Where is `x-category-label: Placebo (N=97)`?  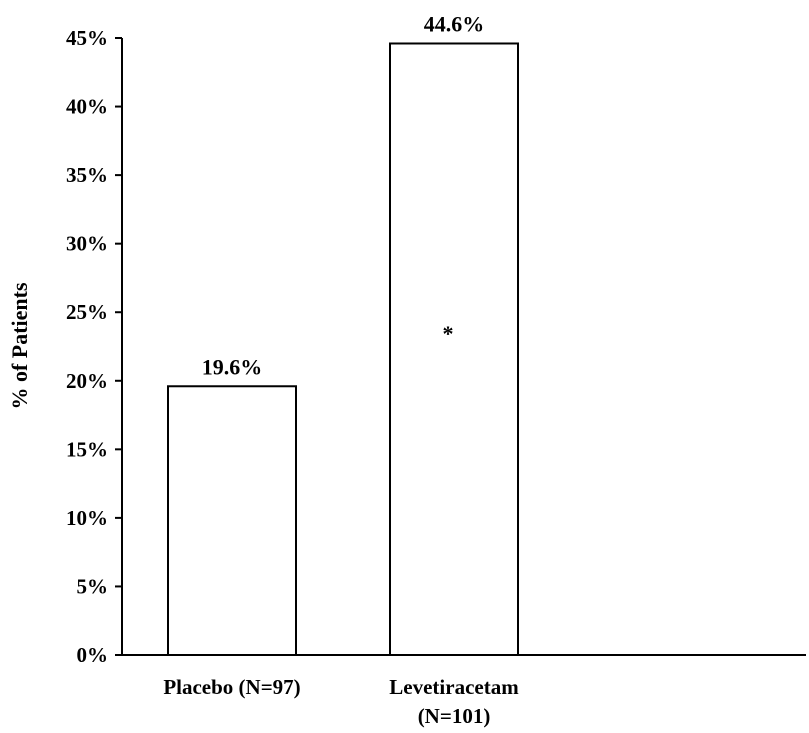
x-category-label: Placebo (N=97) is located at coordinates (231, 687).